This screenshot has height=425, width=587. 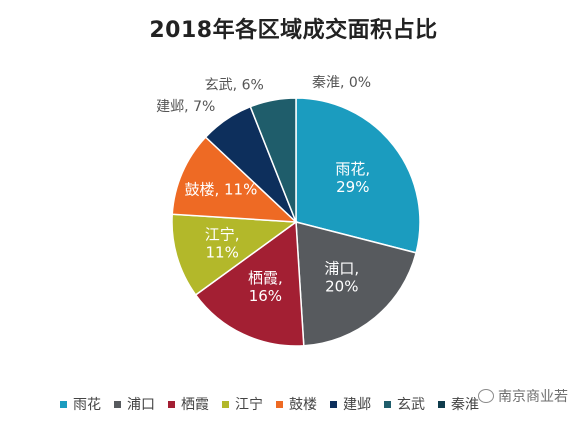 I want to click on legend-label: 江宁, so click(x=249, y=405).